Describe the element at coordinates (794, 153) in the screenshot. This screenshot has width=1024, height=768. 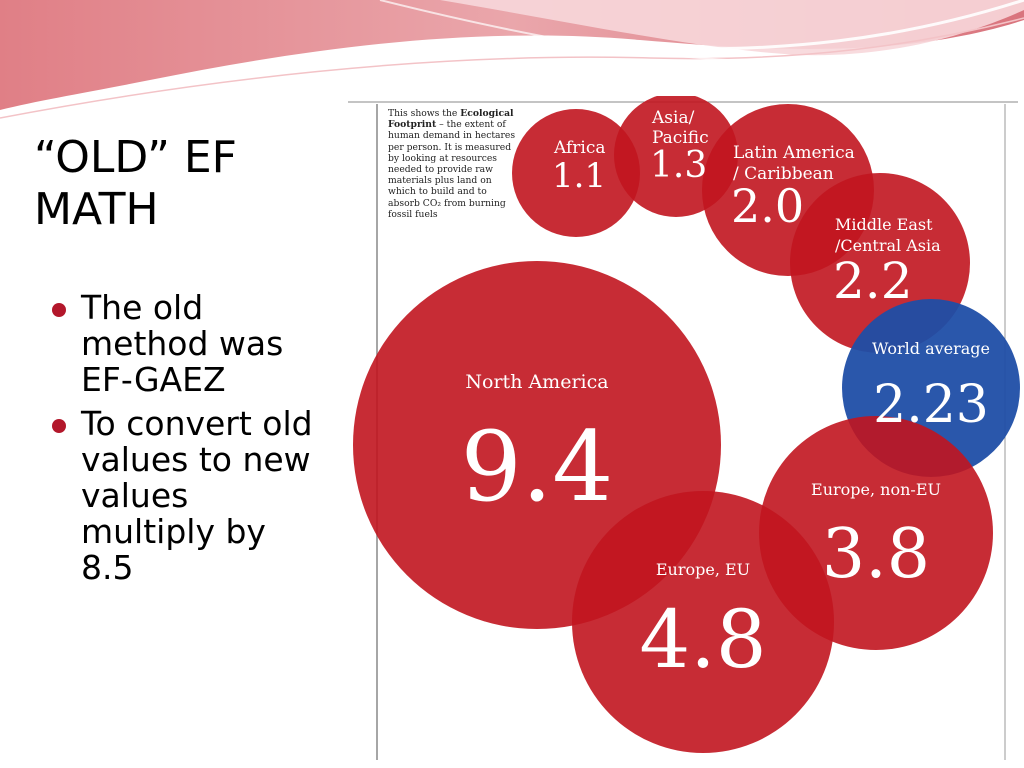
I see `bubble-label: Latin America` at that location.